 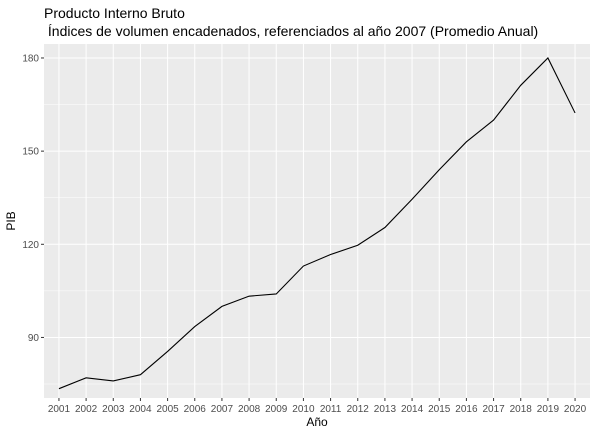 What do you see at coordinates (331, 409) in the screenshot?
I see `x-tick-label: 2011` at bounding box center [331, 409].